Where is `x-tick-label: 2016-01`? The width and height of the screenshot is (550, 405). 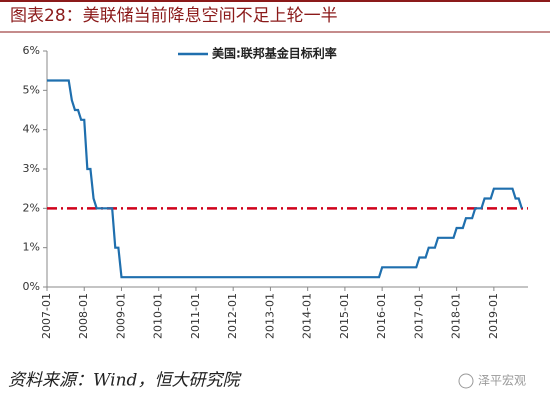 x-tick-label: 2016-01 is located at coordinates (381, 316).